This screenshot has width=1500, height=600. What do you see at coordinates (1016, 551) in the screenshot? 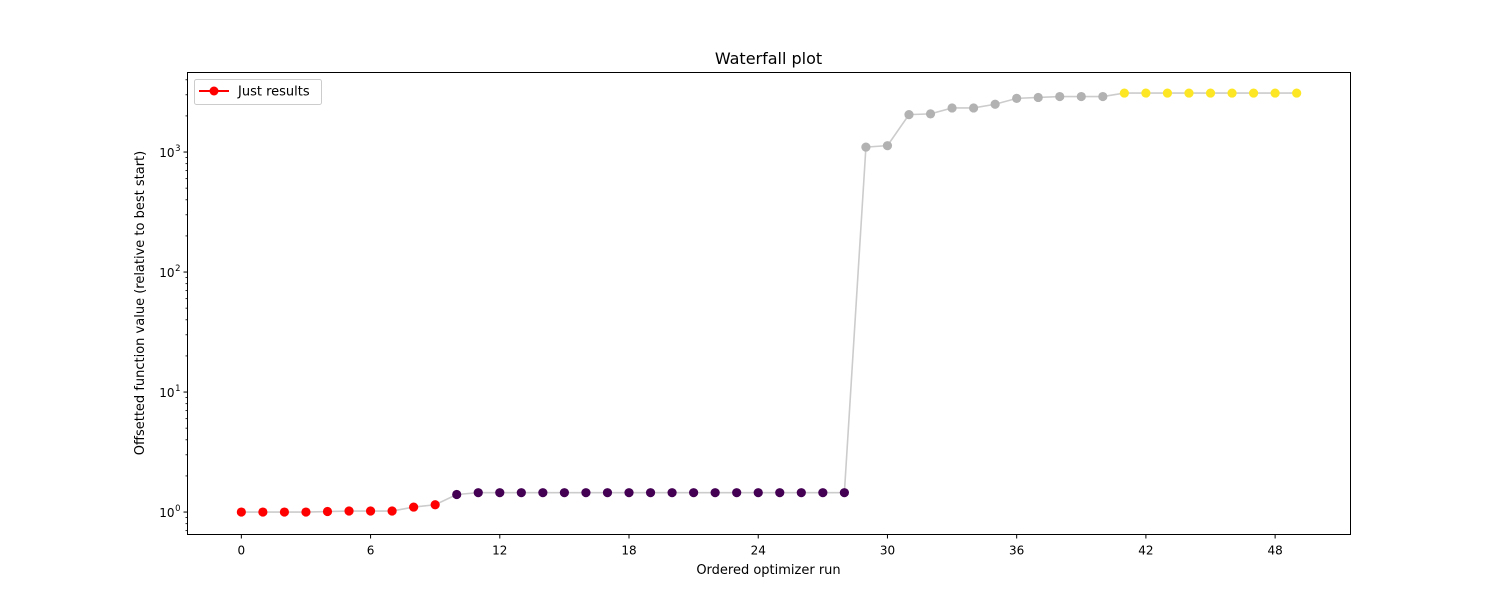
I see `x-tick-label: 36` at bounding box center [1016, 551].